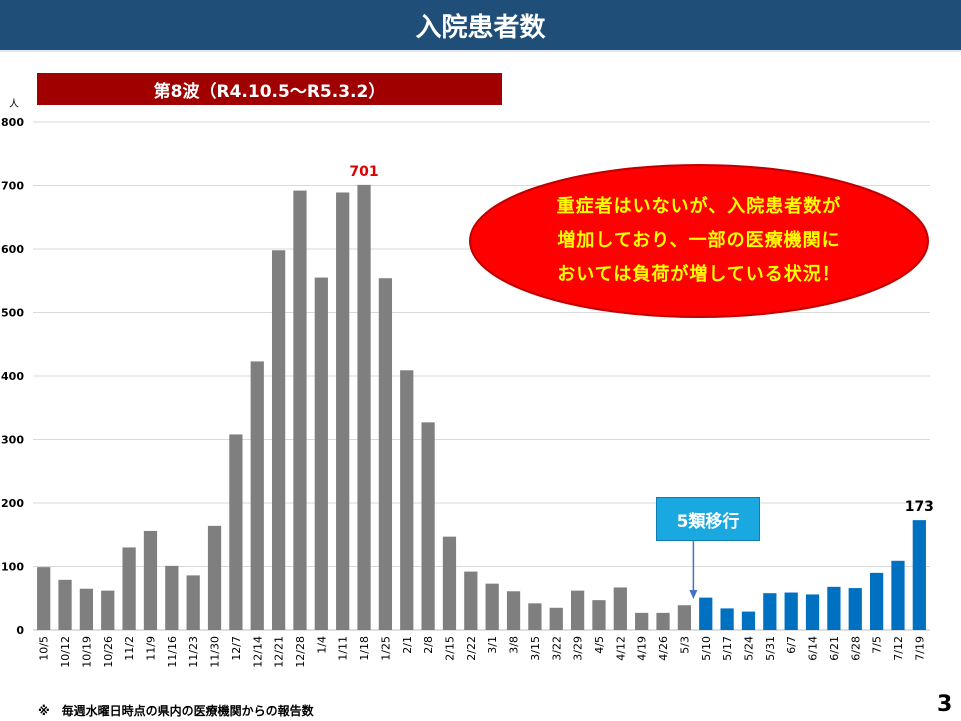 The height and width of the screenshot is (721, 961). Describe the element at coordinates (693, 569) in the screenshot. I see `transition-arrow` at that location.